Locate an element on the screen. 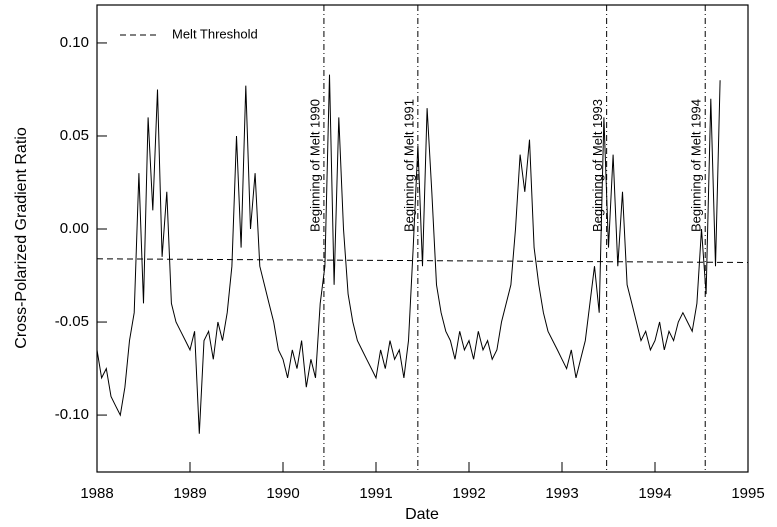 This screenshot has height=527, width=777. x-tick-label: 1993 is located at coordinates (561, 493).